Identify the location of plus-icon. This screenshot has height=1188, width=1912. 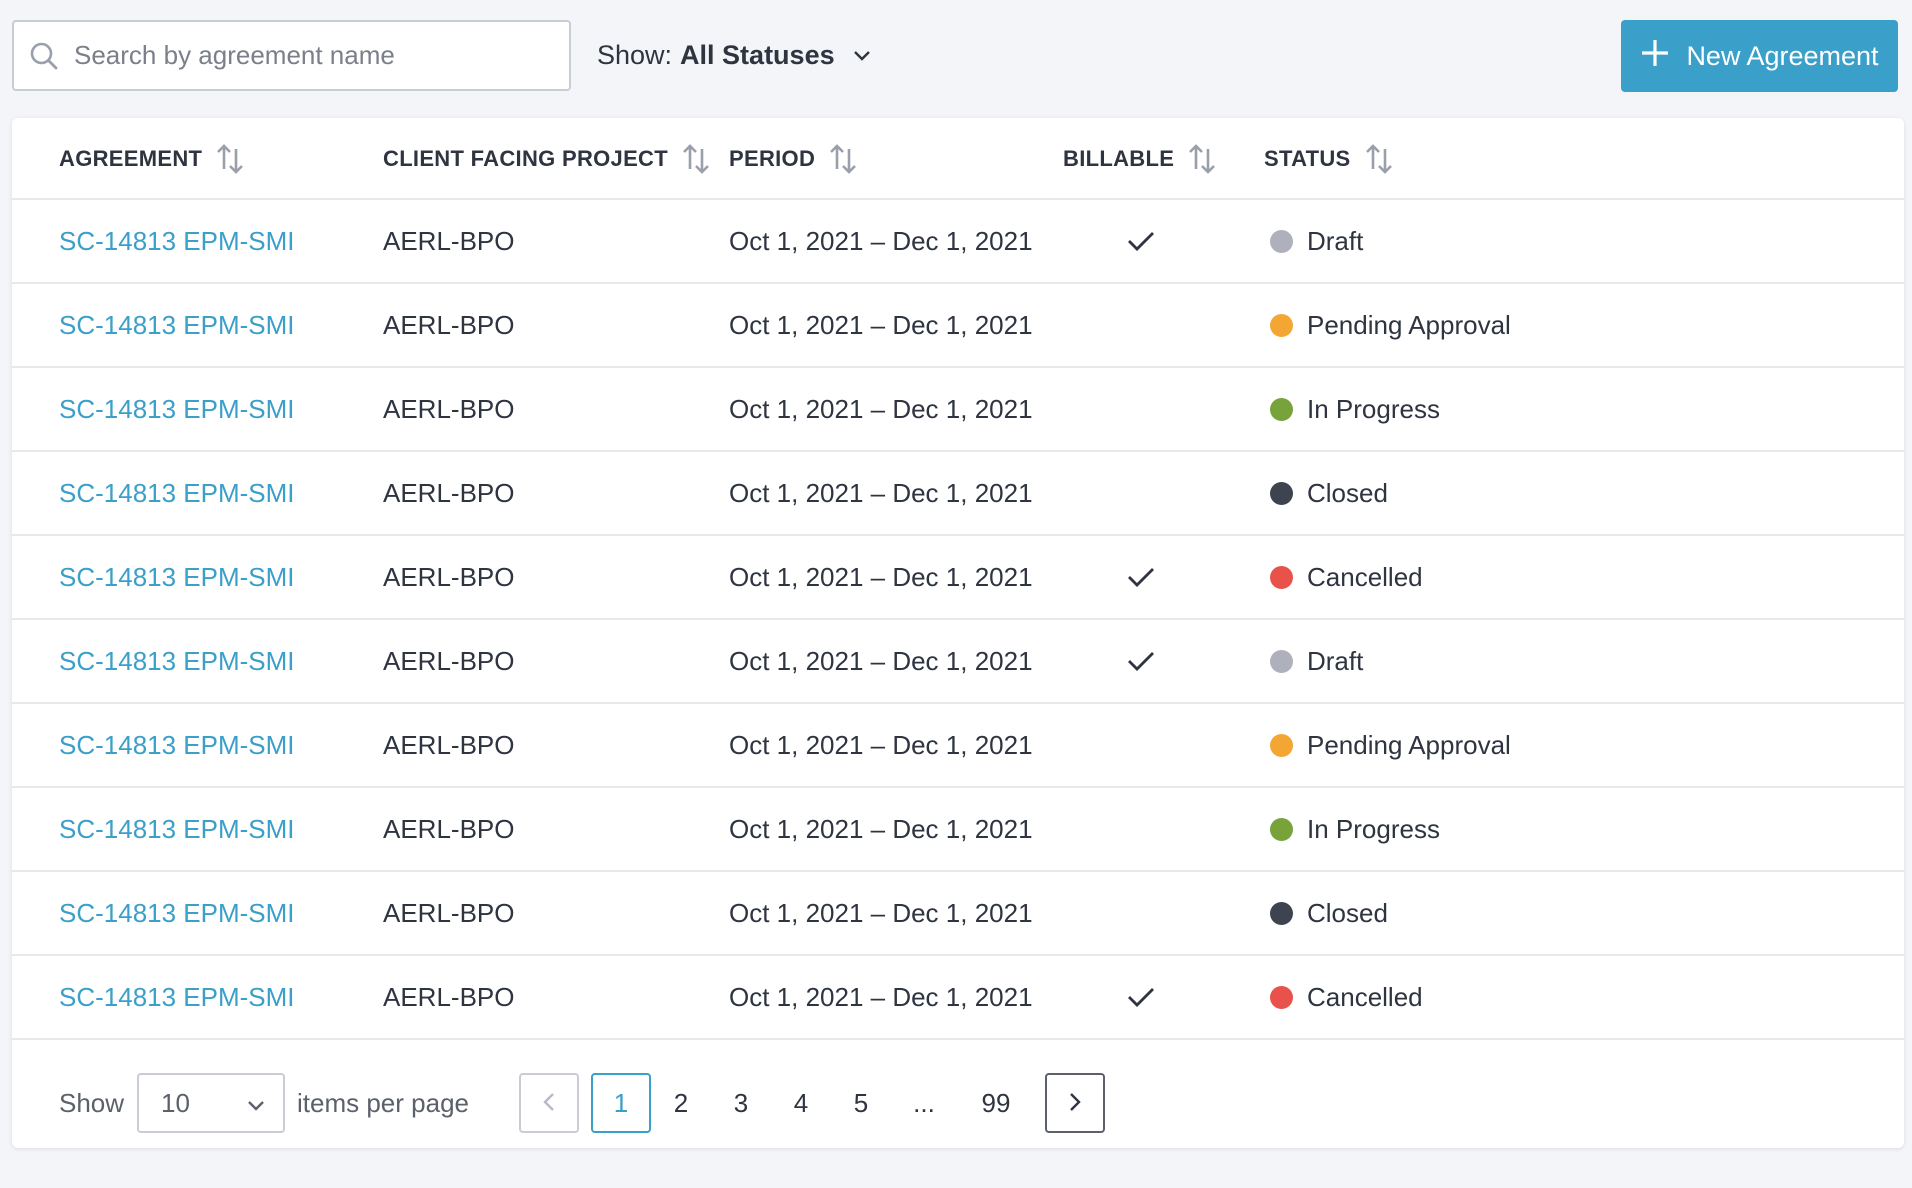
(1655, 56).